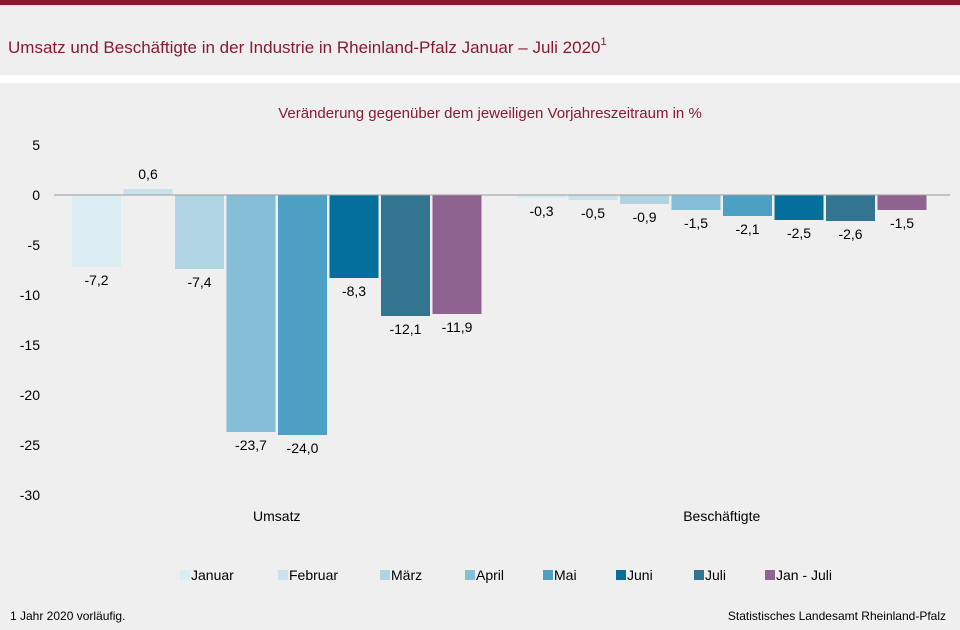  What do you see at coordinates (640, 575) in the screenshot?
I see `legend-label: Juni` at bounding box center [640, 575].